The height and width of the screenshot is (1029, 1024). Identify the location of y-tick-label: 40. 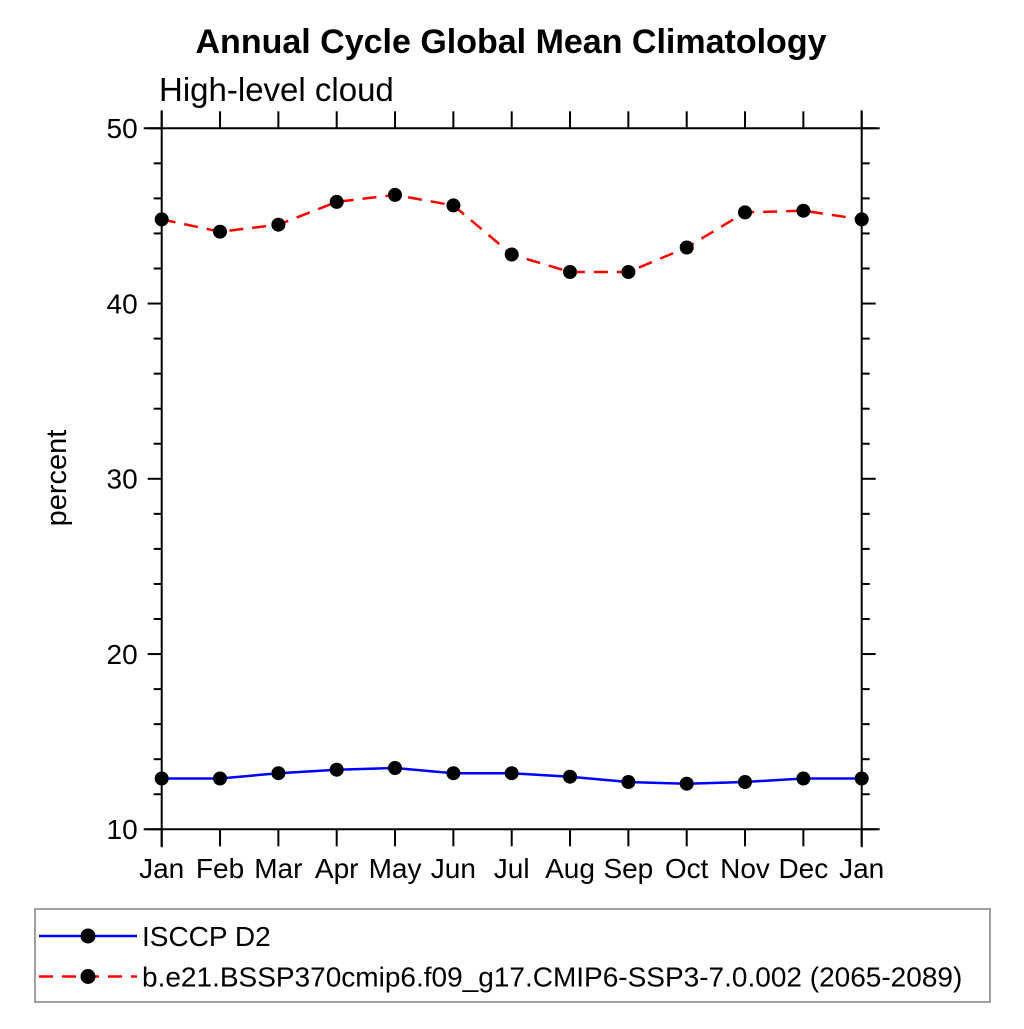
(122, 303).